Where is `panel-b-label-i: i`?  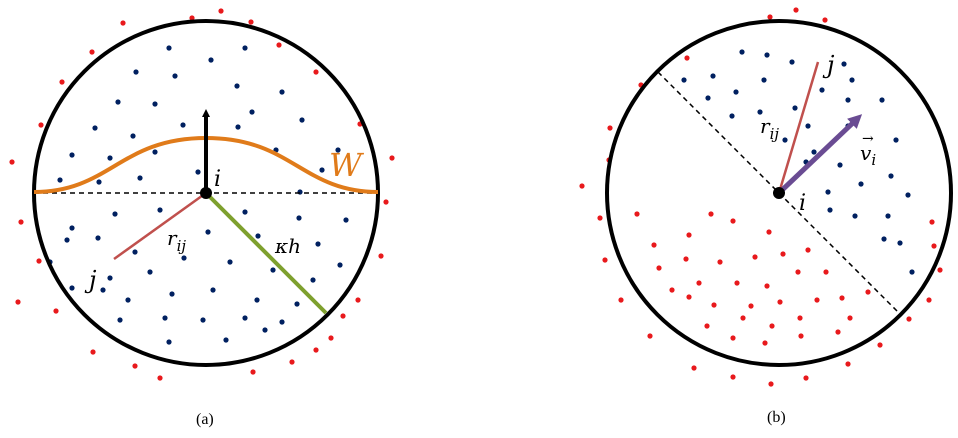
panel-b-label-i: i is located at coordinates (802, 203).